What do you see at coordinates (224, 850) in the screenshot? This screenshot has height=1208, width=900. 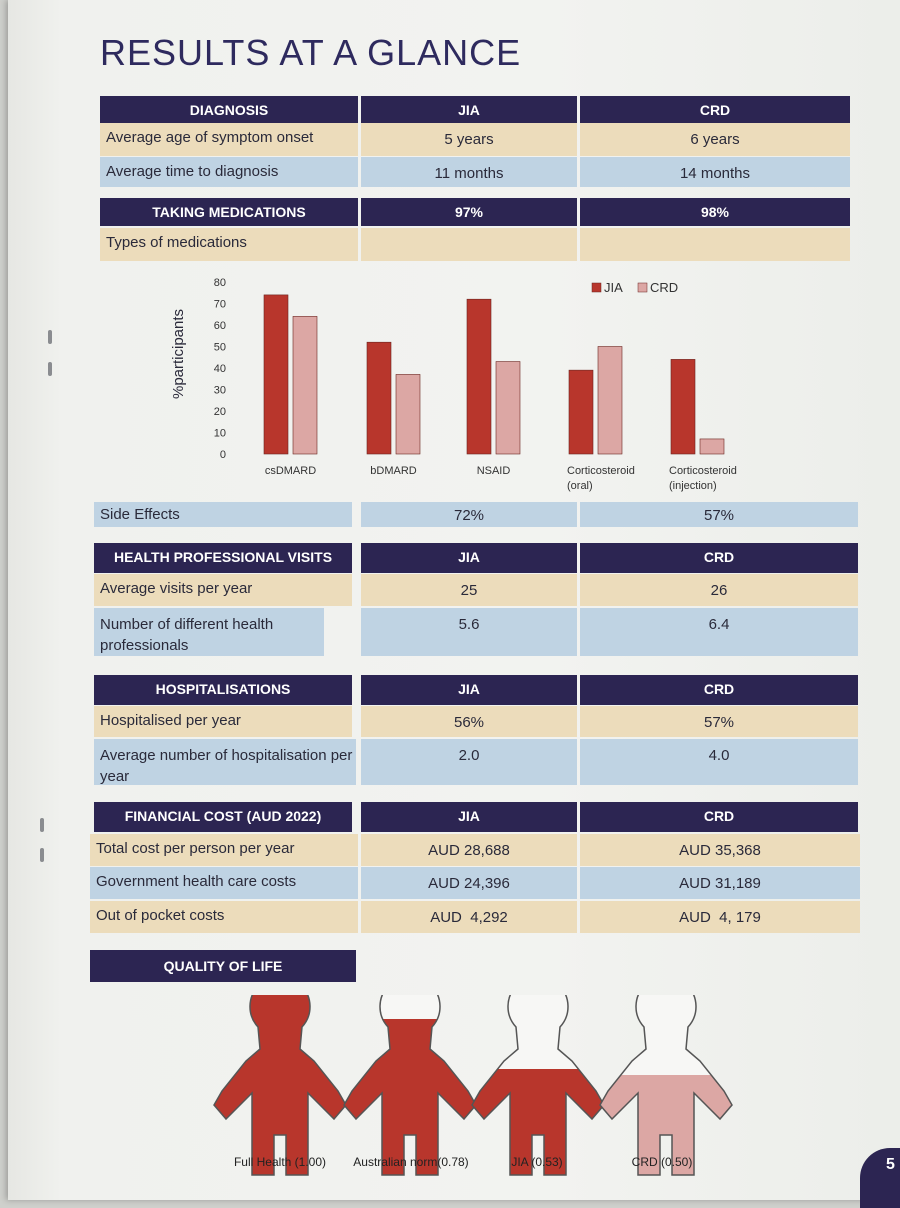 I see `row-label: Total cost per person per year` at bounding box center [224, 850].